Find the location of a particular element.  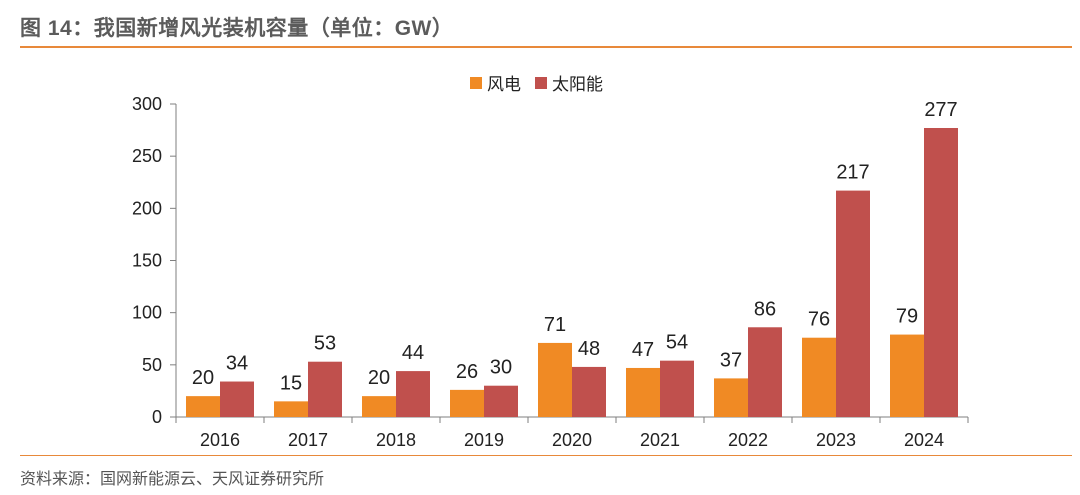

legend-label-solar: 太阳能 is located at coordinates (577, 84).